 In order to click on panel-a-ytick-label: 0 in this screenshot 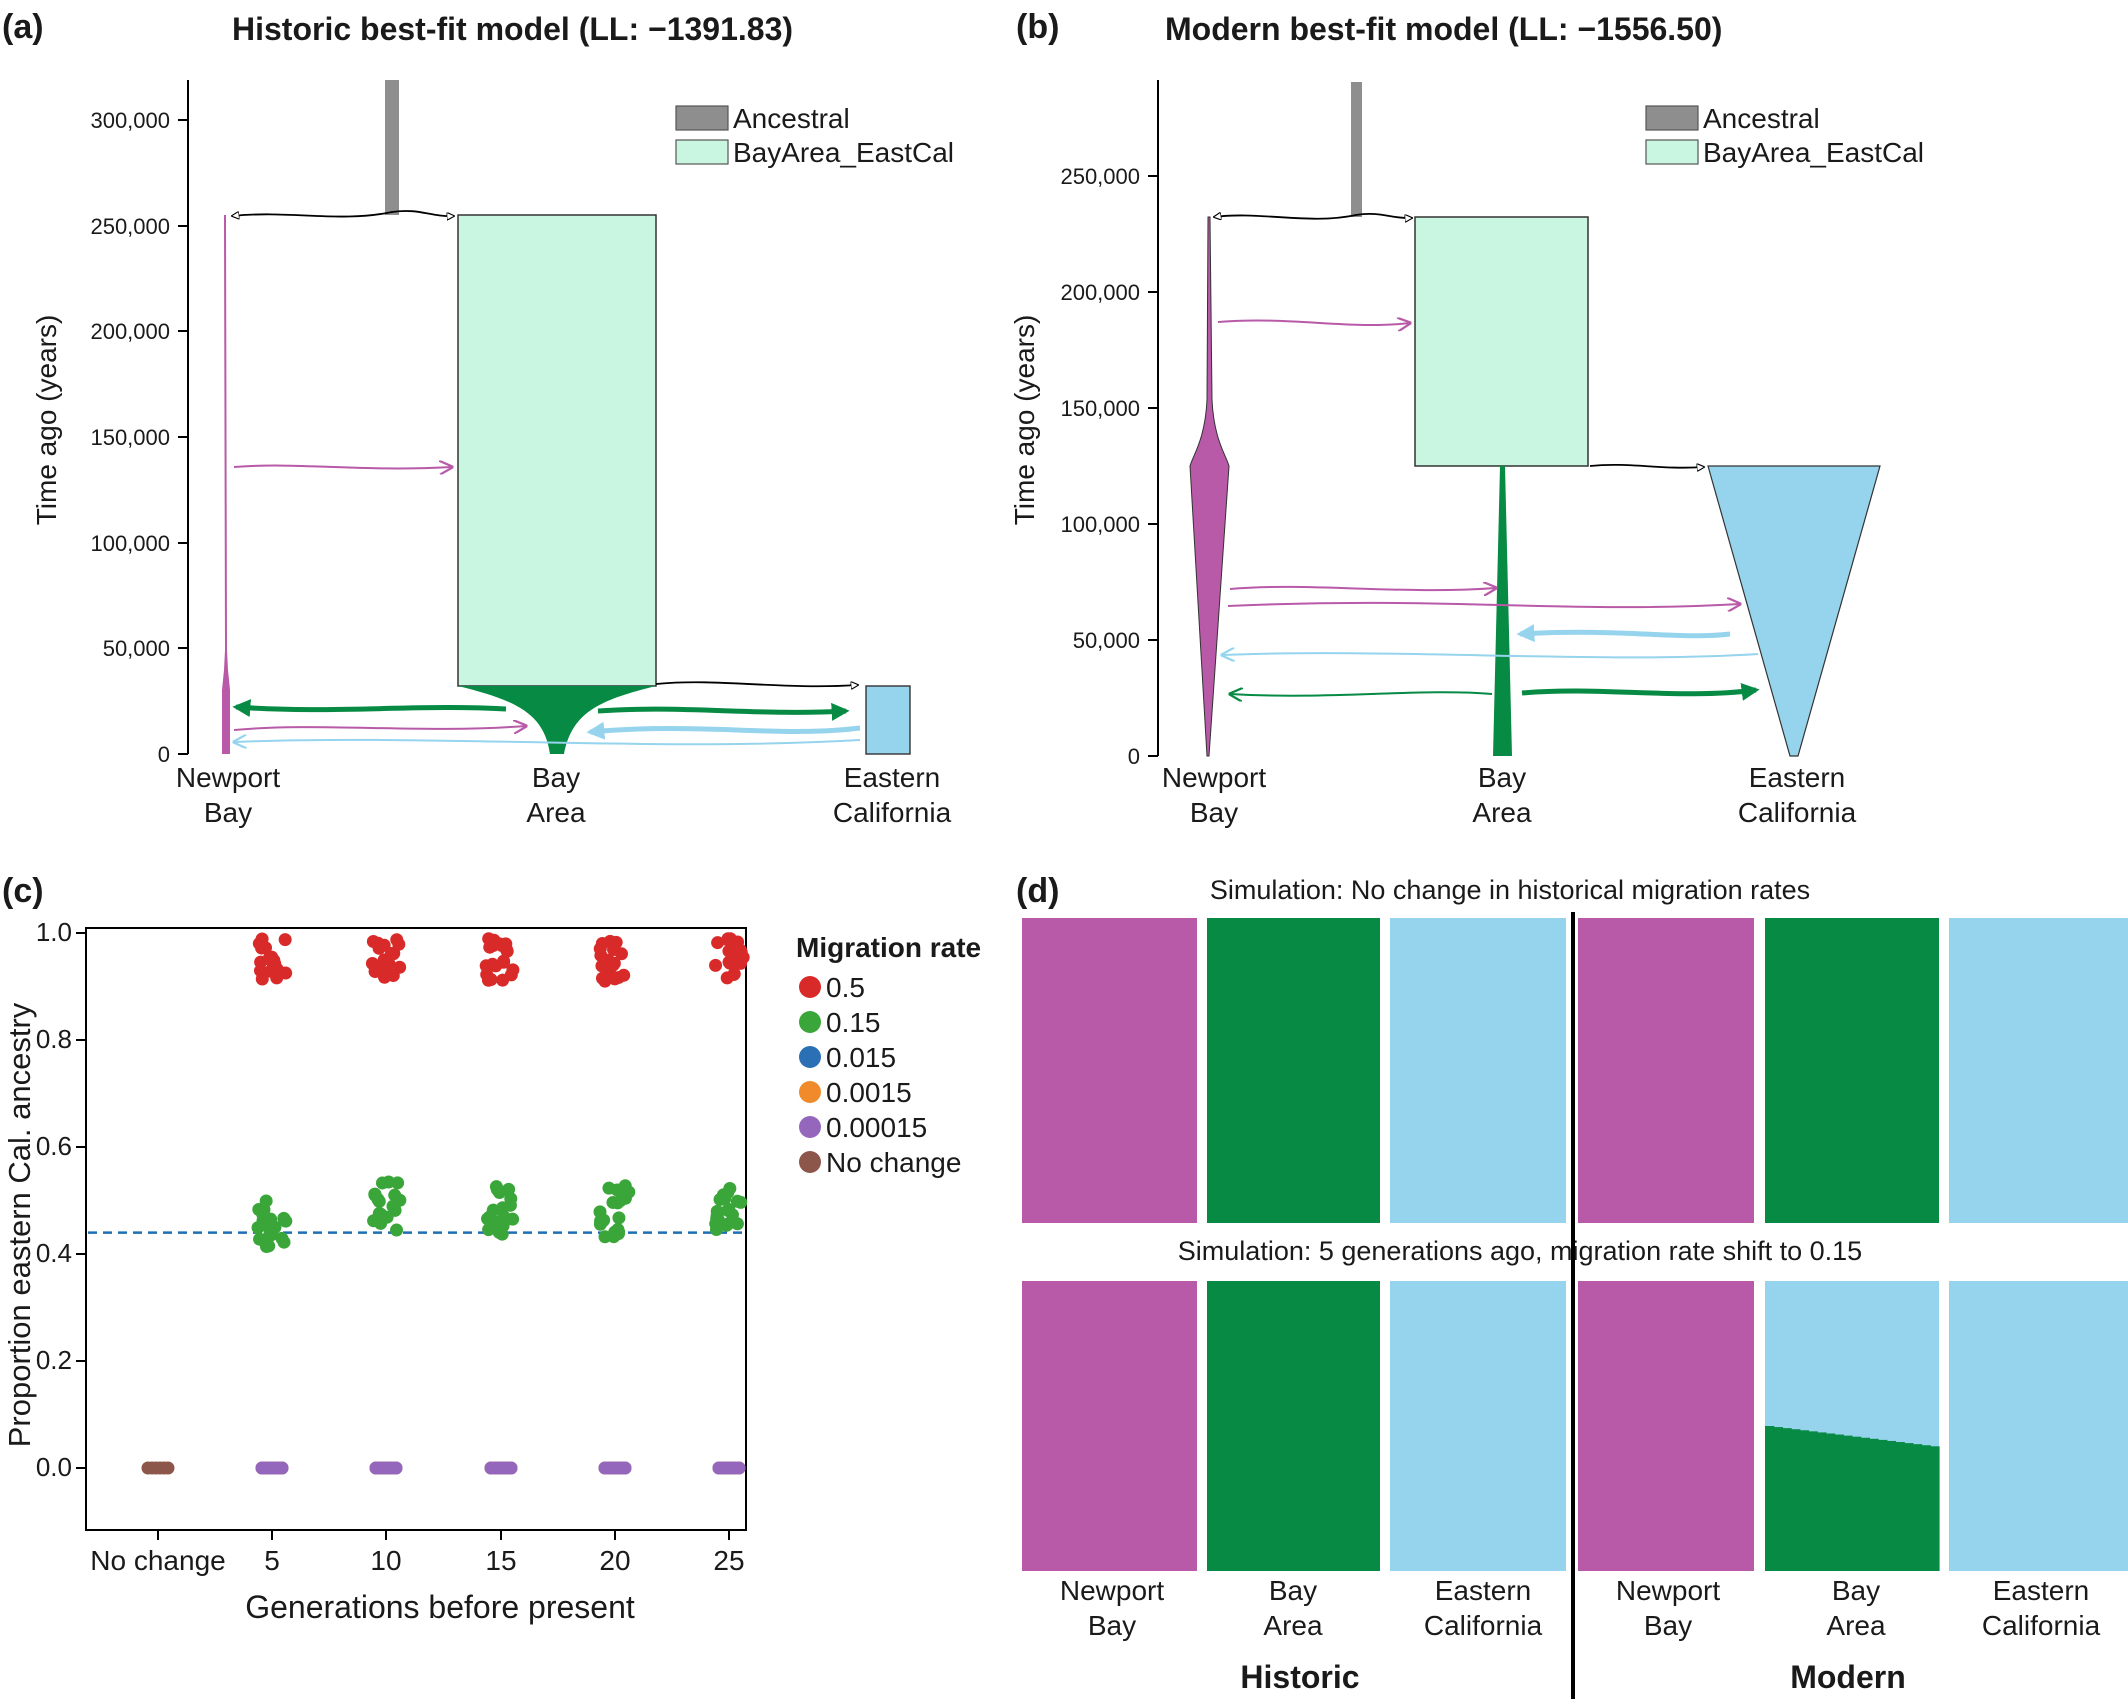, I will do `click(164, 754)`.